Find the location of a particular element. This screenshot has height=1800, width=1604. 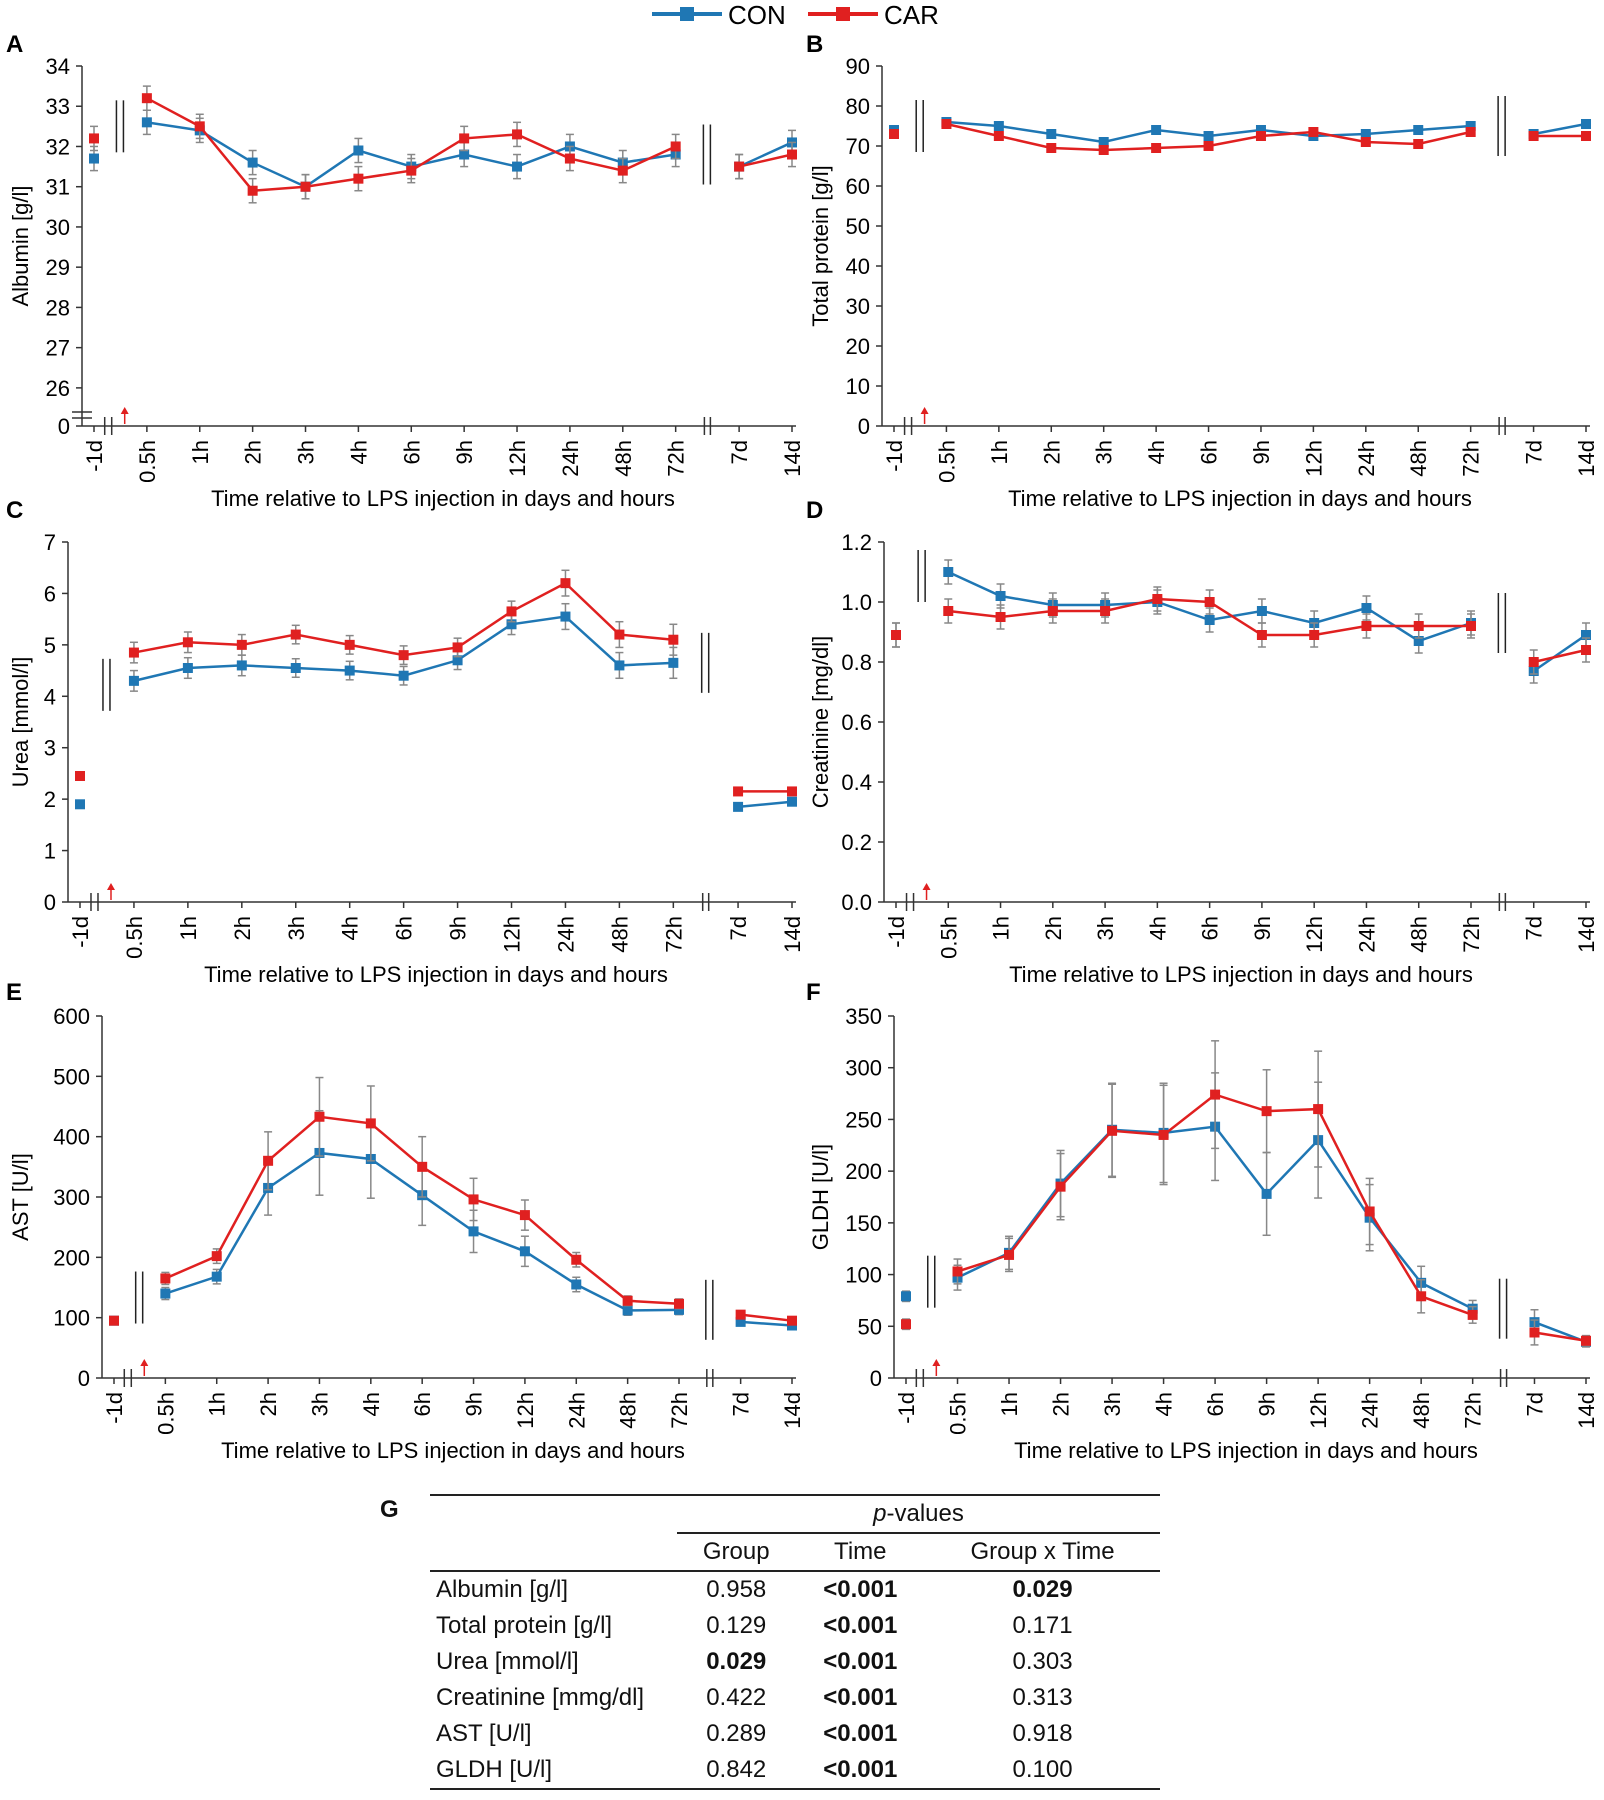

y-tick-label: 33 is located at coordinates (58, 106).